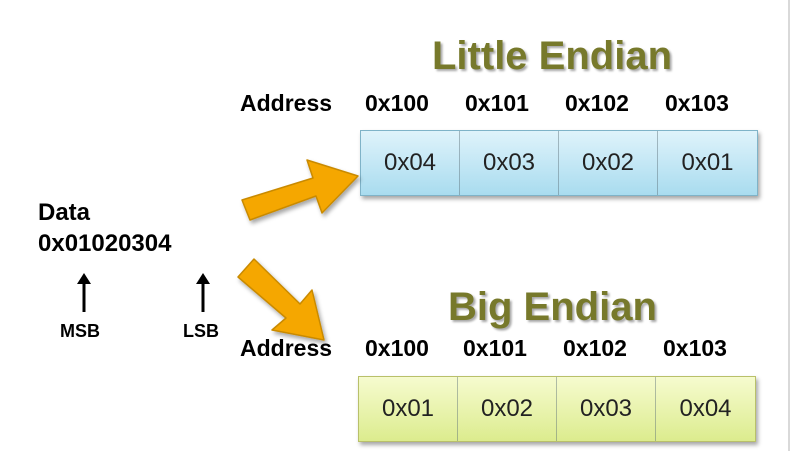  I want to click on little-endian-cell-0: 0x04, so click(410, 163).